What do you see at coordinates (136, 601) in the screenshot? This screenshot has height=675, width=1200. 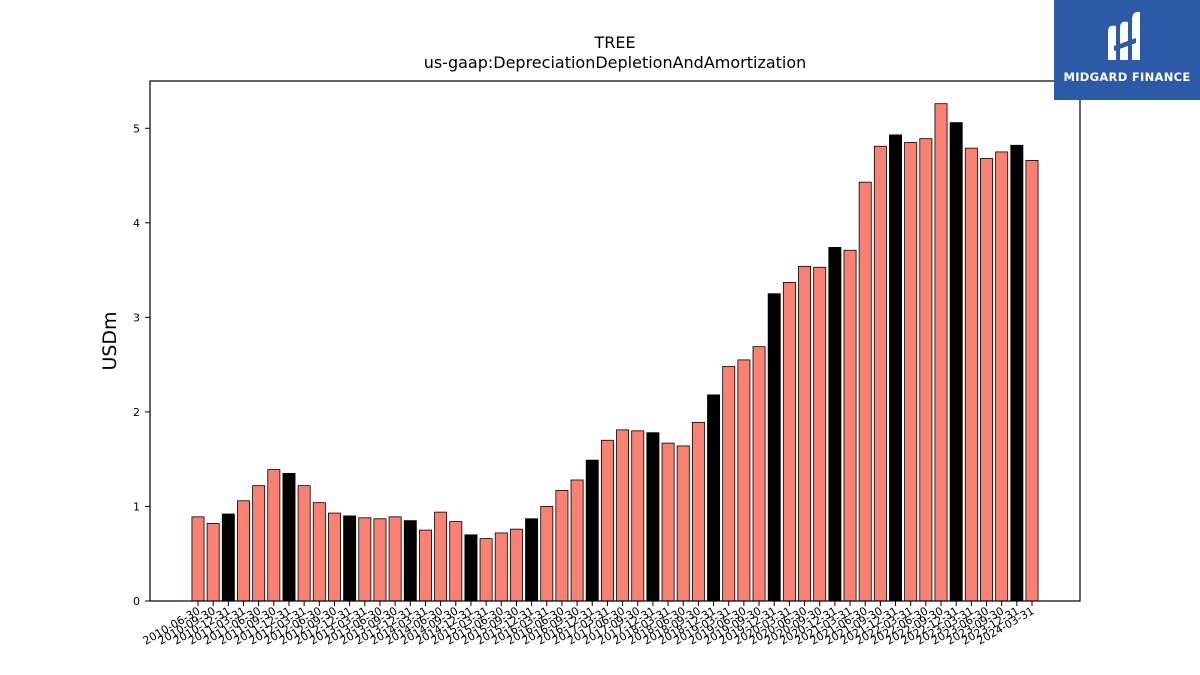 I see `y-tick-label: 0` at bounding box center [136, 601].